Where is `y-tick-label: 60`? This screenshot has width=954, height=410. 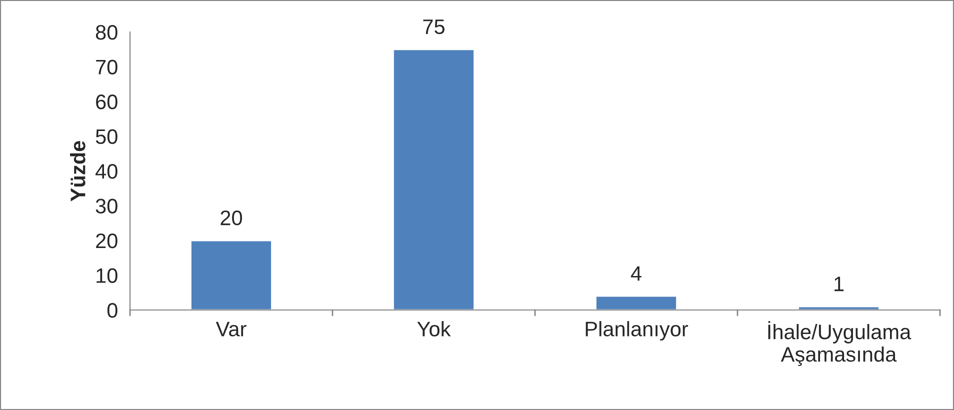 y-tick-label: 60 is located at coordinates (107, 102).